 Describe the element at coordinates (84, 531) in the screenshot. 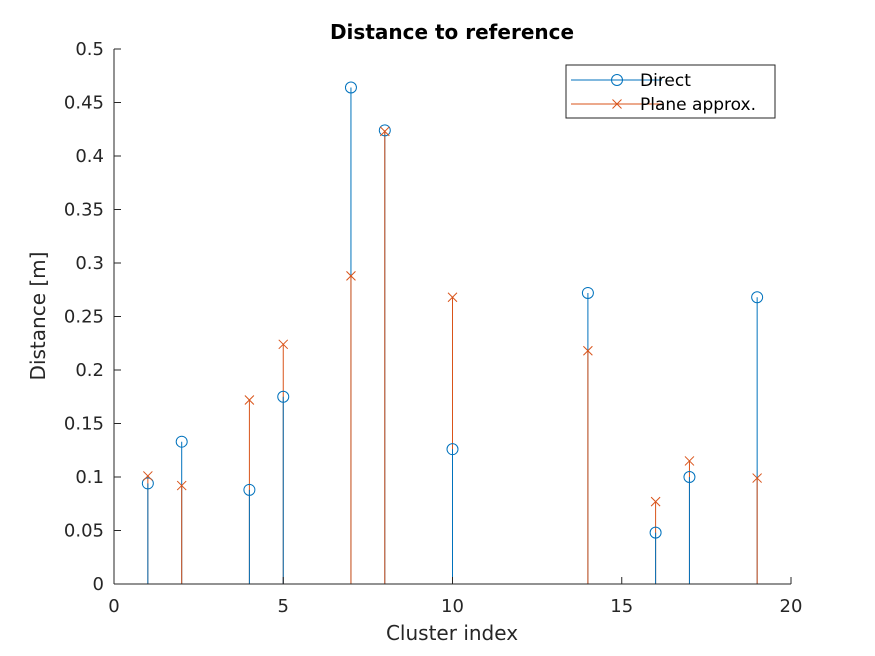

I see `y-tick-label: 0.05` at that location.